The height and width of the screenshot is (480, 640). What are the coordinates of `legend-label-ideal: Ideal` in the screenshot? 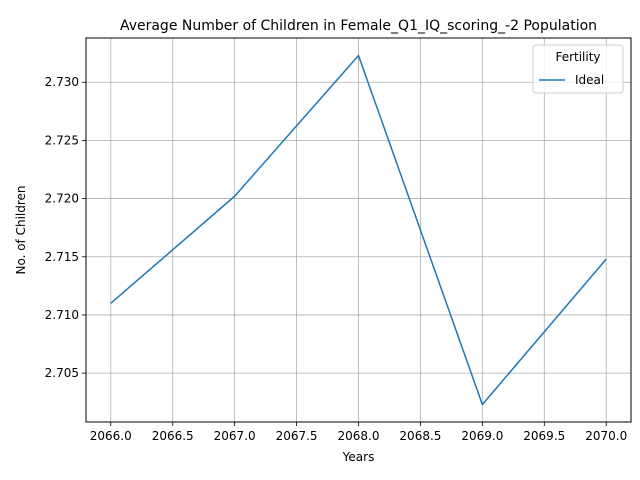 It's located at (589, 80).